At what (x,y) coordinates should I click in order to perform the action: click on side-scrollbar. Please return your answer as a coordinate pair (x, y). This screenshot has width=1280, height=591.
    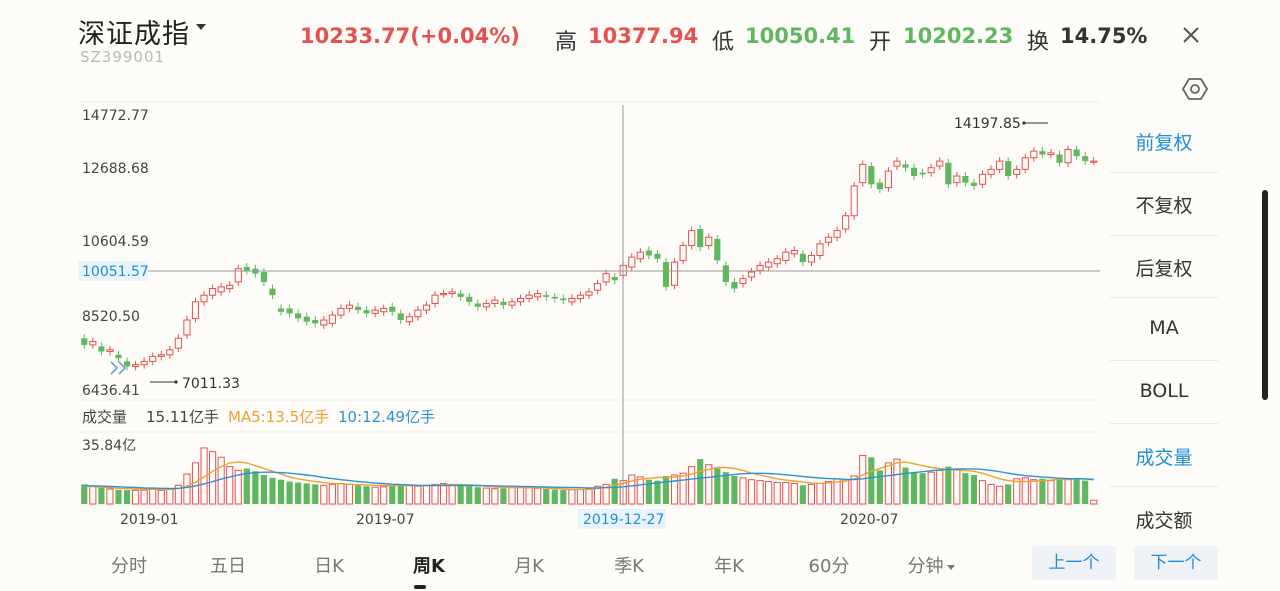
    Looking at the image, I should click on (1265, 295).